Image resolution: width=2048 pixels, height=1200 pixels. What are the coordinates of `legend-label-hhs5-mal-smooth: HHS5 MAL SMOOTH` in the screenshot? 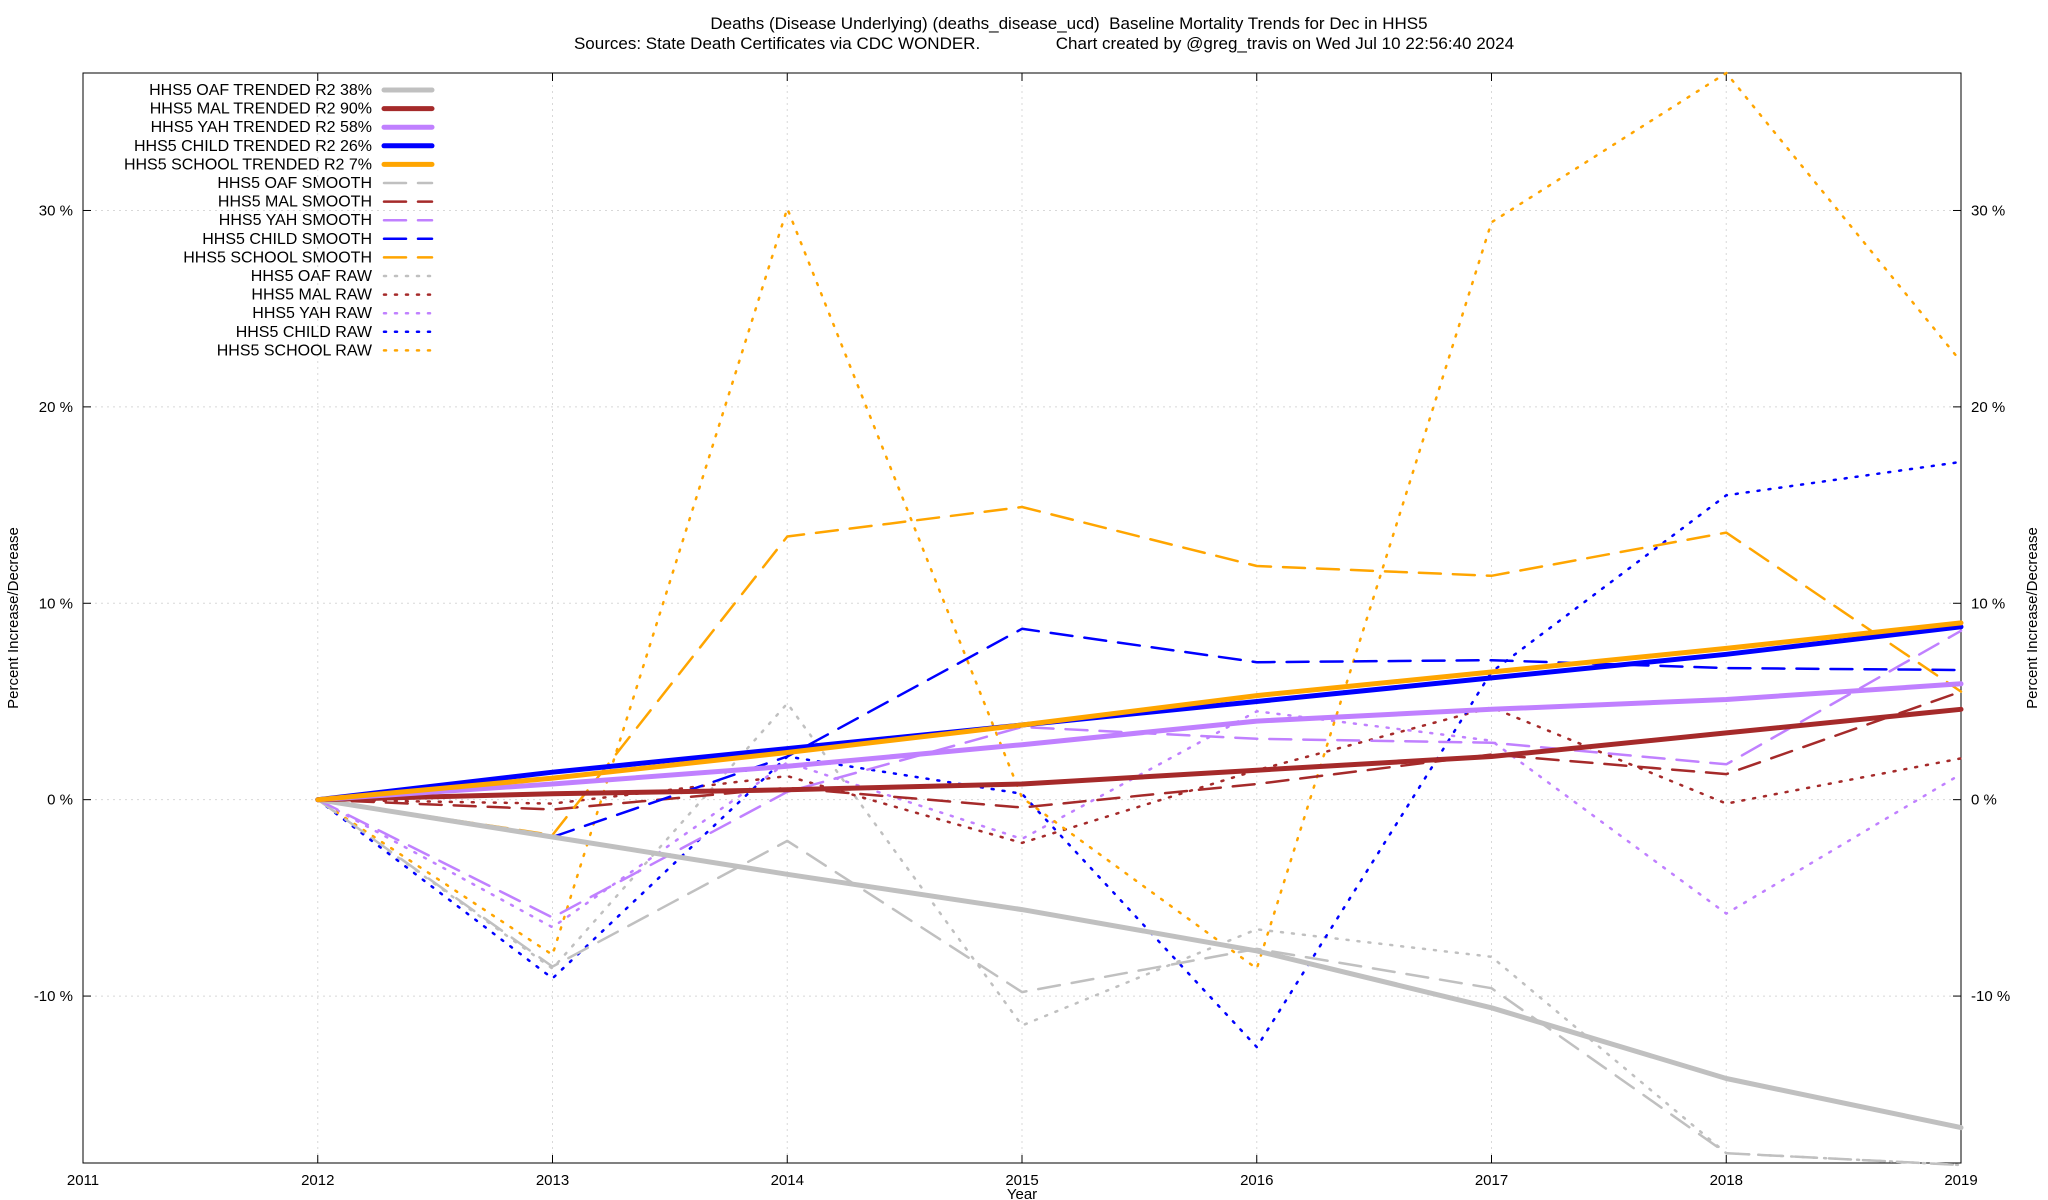 It's located at (295, 202).